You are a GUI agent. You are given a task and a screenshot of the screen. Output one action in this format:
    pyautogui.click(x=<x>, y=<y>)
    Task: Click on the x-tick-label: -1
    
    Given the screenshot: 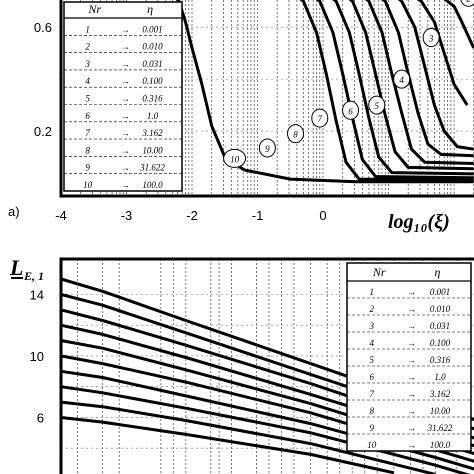 What is the action you would take?
    pyautogui.click(x=258, y=215)
    